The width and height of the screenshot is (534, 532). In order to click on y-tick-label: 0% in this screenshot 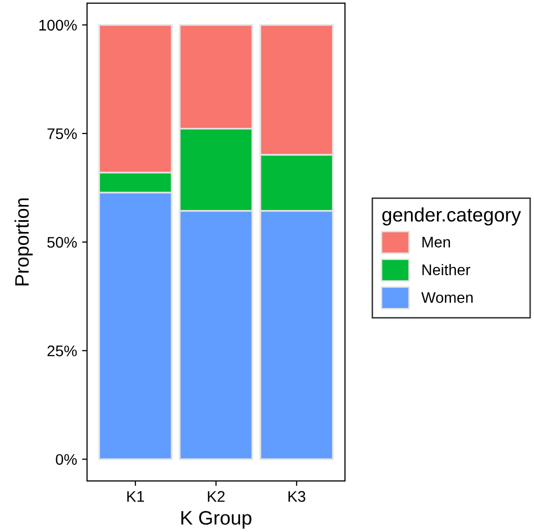, I will do `click(66, 459)`.